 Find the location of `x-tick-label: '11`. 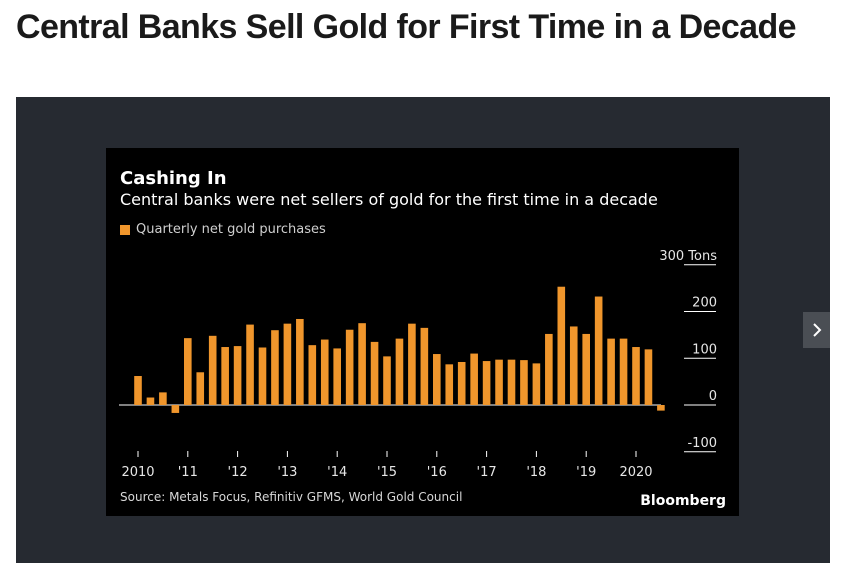

x-tick-label: '11 is located at coordinates (188, 472).